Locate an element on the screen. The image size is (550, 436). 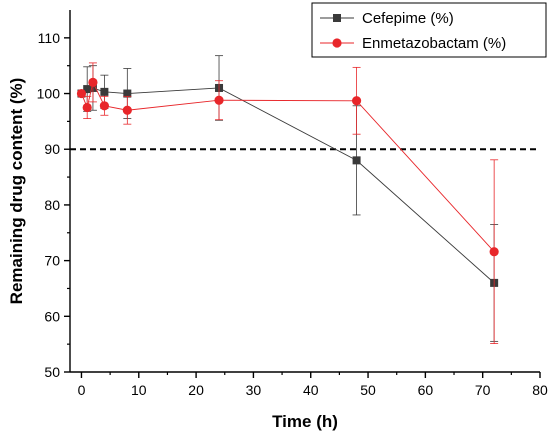
y-tick-label: 50 is located at coordinates (52, 372).